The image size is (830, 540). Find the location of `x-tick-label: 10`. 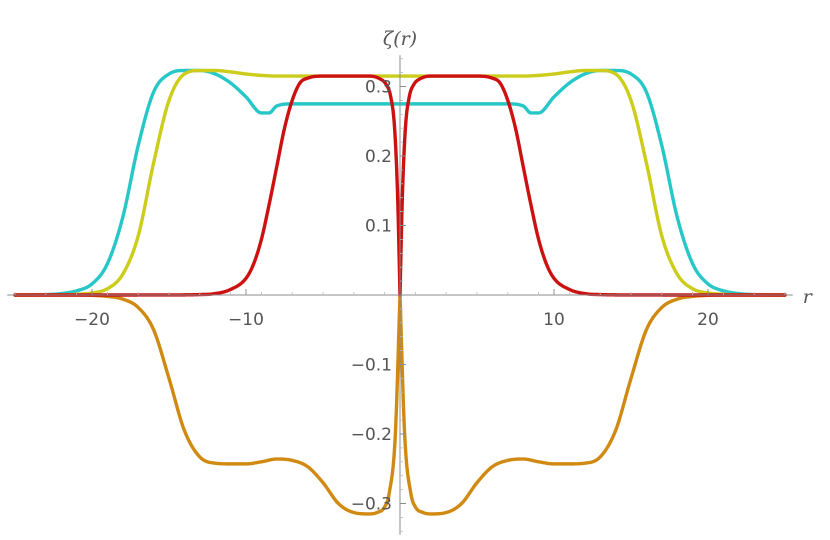

x-tick-label: 10 is located at coordinates (554, 320).